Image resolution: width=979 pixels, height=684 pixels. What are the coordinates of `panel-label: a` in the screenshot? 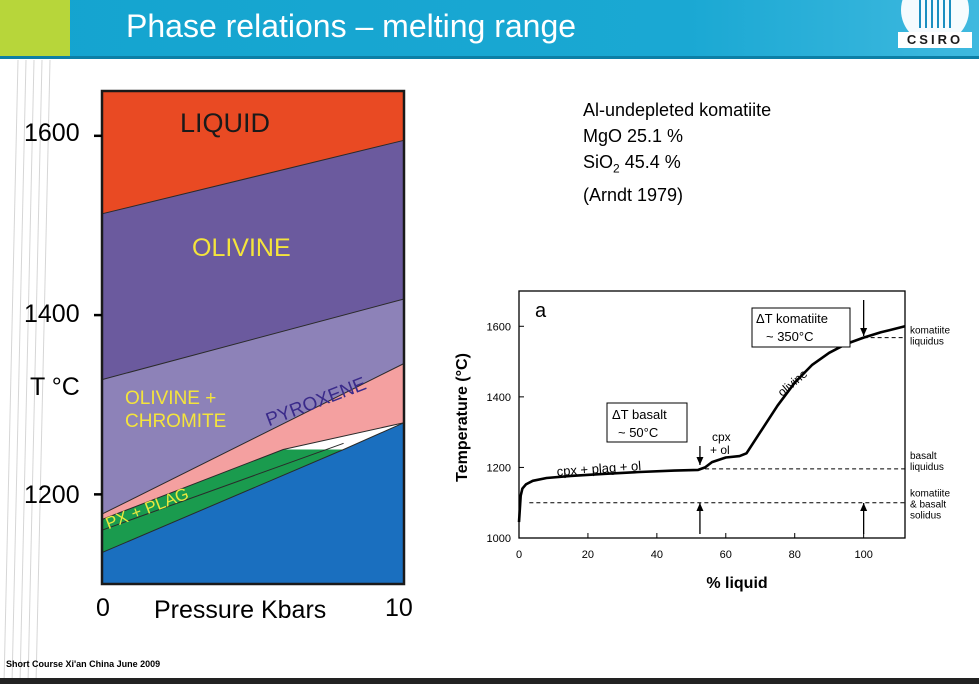 It's located at (541, 311).